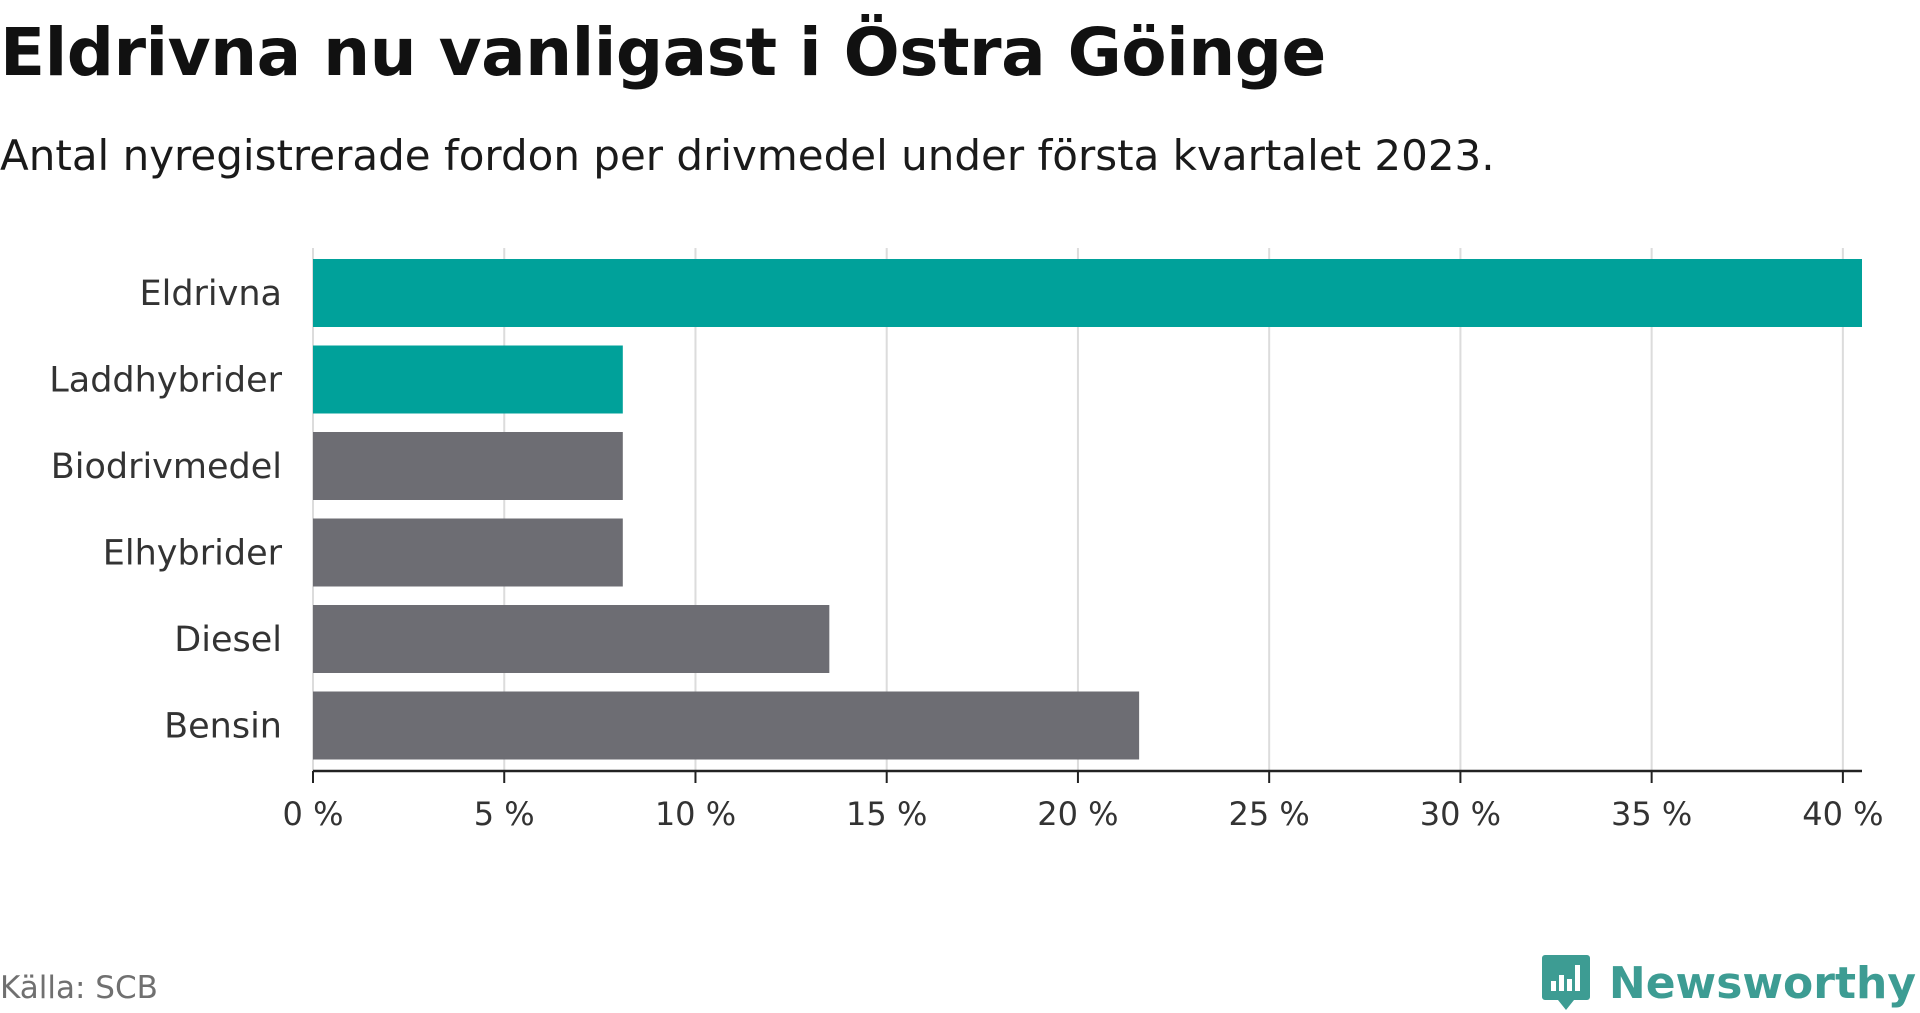 The height and width of the screenshot is (1013, 1920). I want to click on category-label: Bensin, so click(223, 727).